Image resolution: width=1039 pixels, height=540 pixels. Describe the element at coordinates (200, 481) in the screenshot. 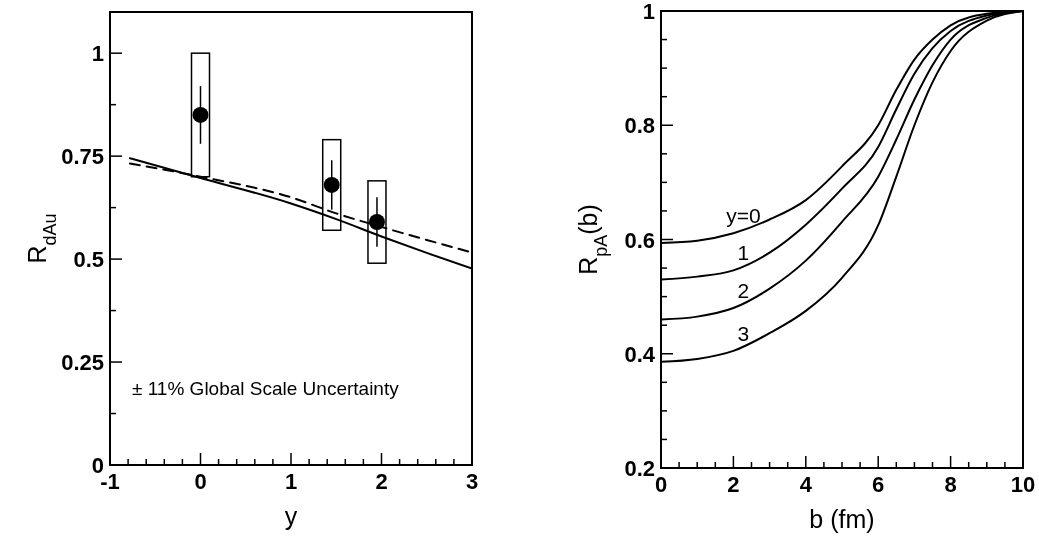

I see `x-tick-label: 0` at that location.